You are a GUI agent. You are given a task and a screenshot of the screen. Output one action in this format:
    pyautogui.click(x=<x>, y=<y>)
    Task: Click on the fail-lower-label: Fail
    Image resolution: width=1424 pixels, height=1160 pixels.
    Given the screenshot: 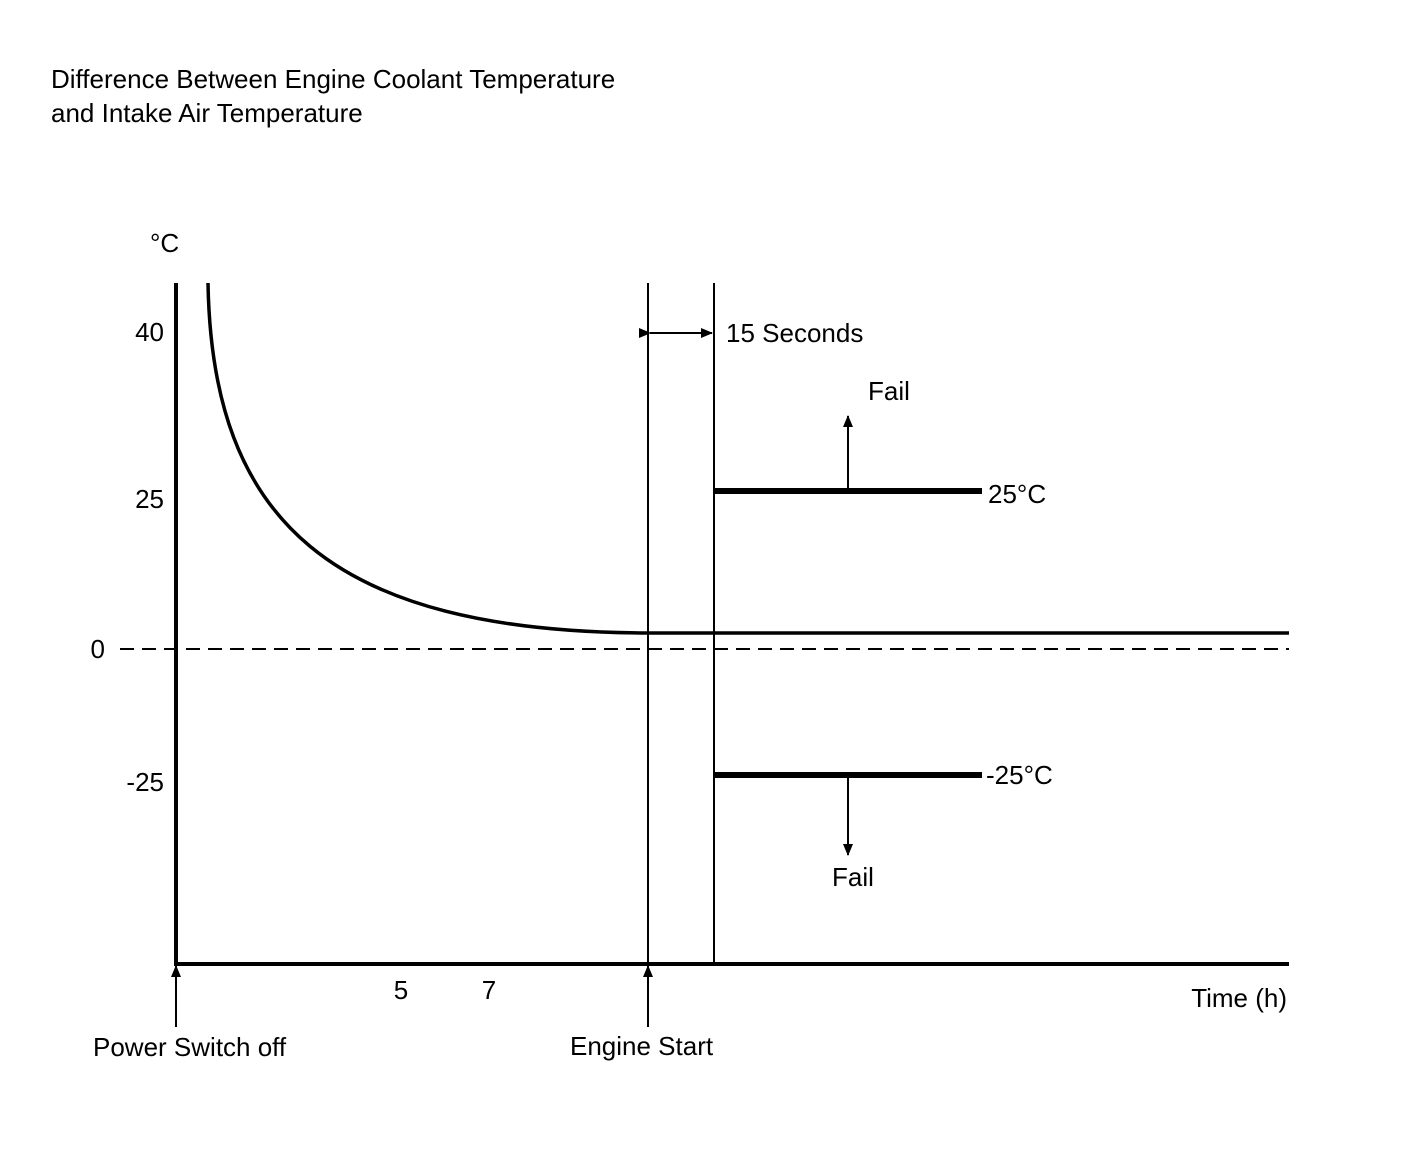 What is the action you would take?
    pyautogui.click(x=853, y=877)
    